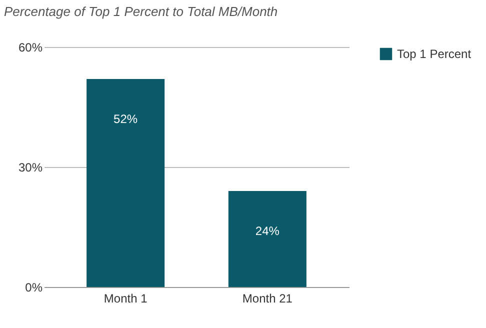 The image size is (486, 328). Describe the element at coordinates (126, 299) in the screenshot. I see `x-tick-label: Month 1` at that location.